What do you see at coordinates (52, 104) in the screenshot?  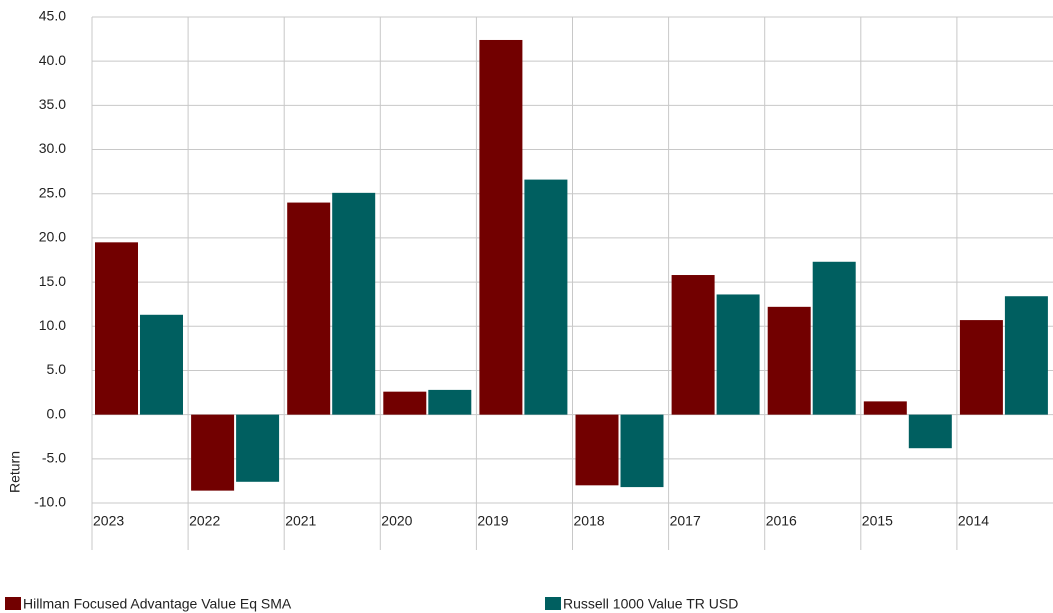 I see `y-tick-label: 35.0` at bounding box center [52, 104].